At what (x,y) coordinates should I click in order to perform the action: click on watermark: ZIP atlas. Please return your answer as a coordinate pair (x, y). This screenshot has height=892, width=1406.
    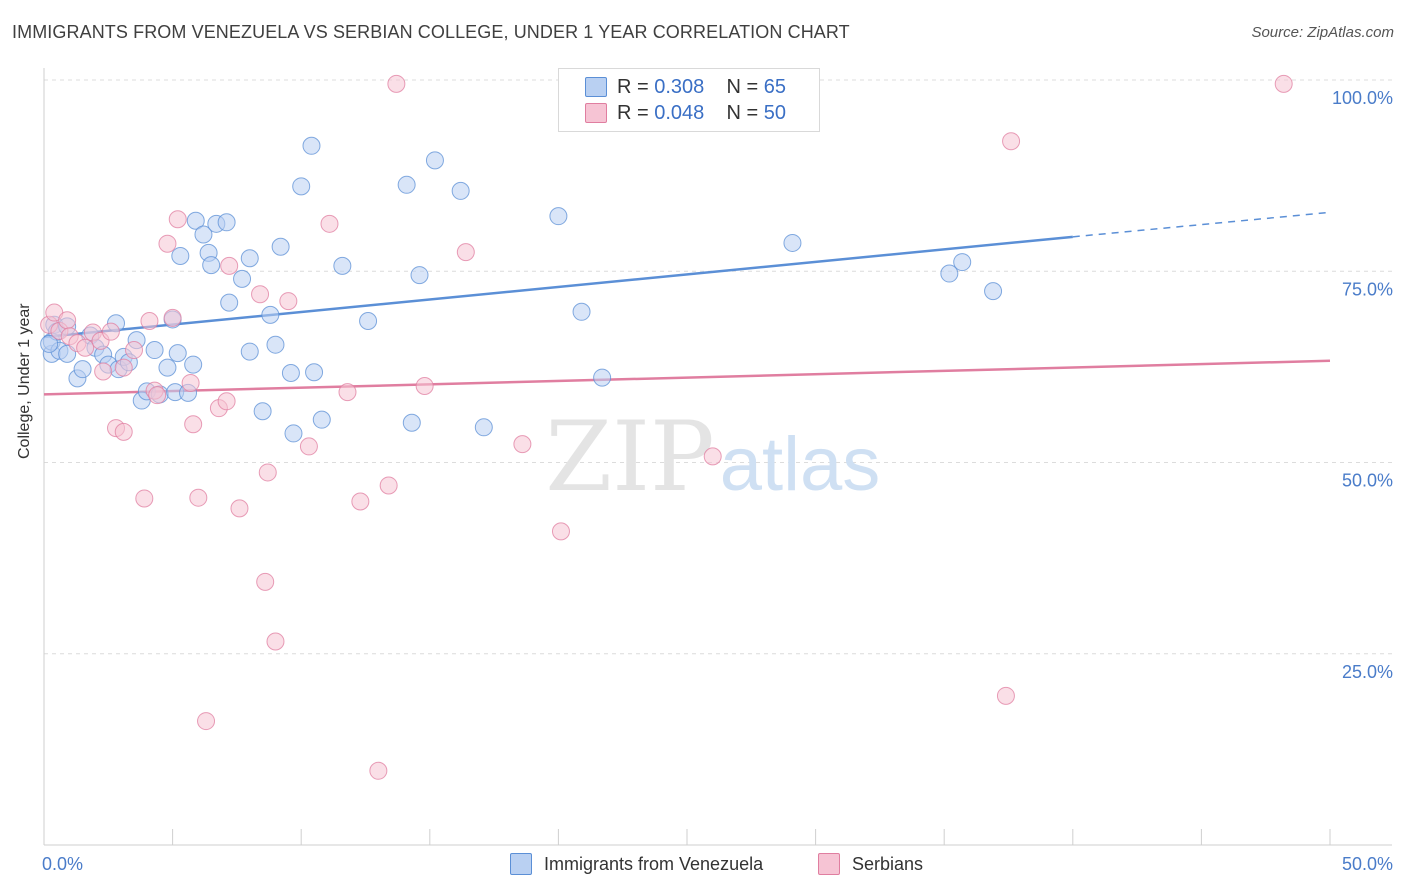
    Looking at the image, I should click on (712, 457).